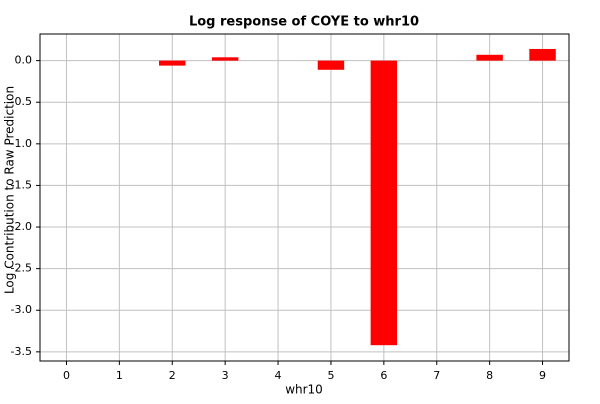  What do you see at coordinates (225, 375) in the screenshot?
I see `x-tick-label: 3` at bounding box center [225, 375].